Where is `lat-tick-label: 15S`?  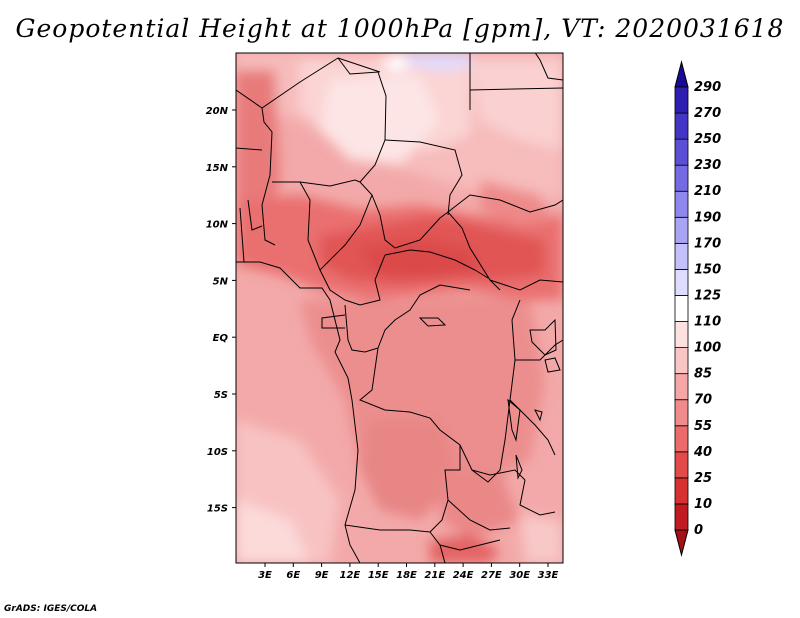
lat-tick-label: 15S is located at coordinates (217, 509).